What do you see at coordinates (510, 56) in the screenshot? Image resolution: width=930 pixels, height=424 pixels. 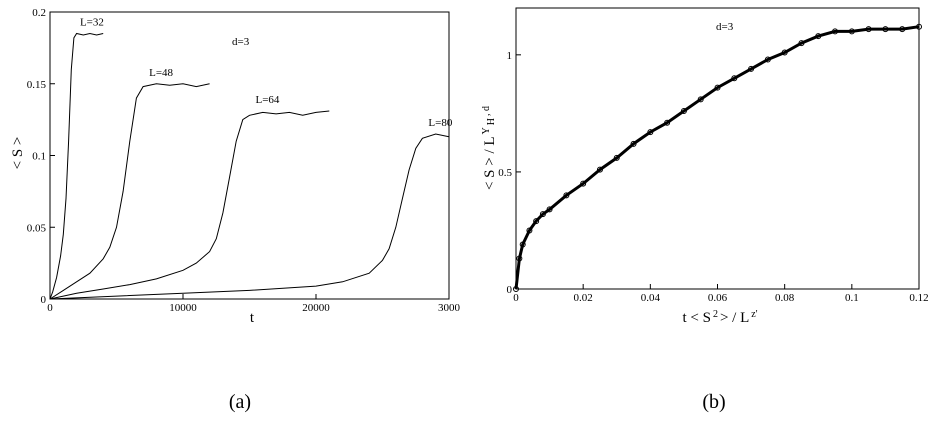 I see `y-tick-label: 1` at bounding box center [510, 56].